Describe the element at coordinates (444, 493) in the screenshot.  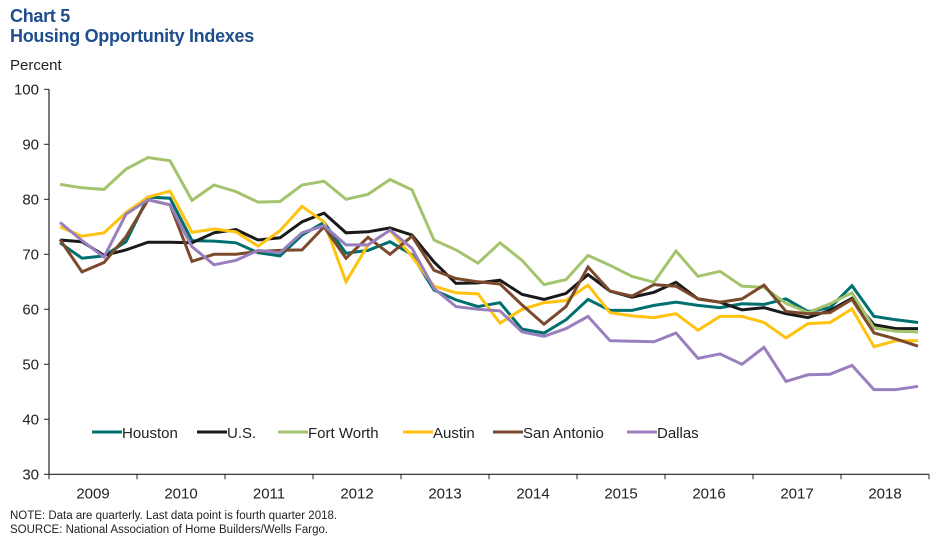
I see `x-tick-label: 2013` at that location.